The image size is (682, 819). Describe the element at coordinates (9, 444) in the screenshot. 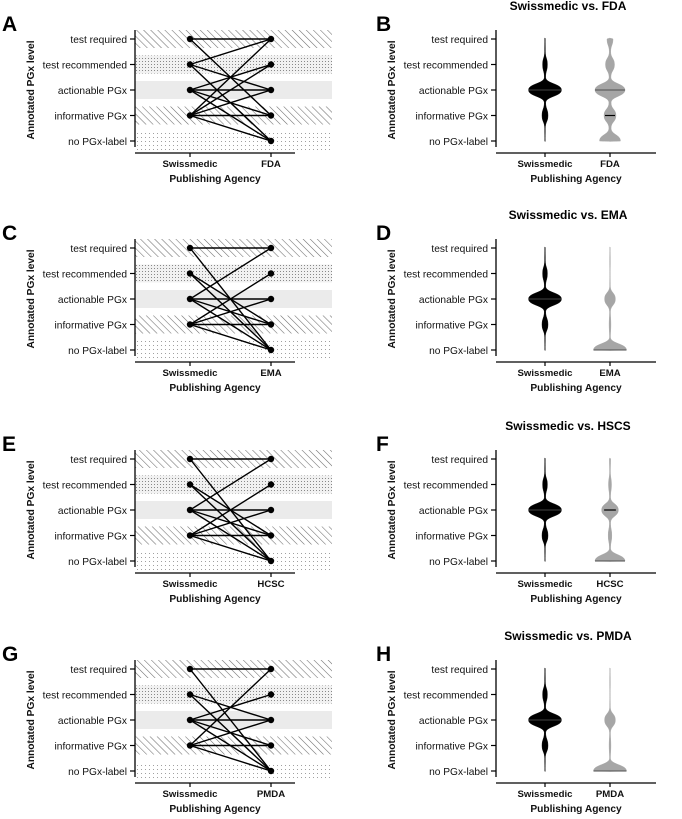

I see `panel-e-letter: E` at that location.